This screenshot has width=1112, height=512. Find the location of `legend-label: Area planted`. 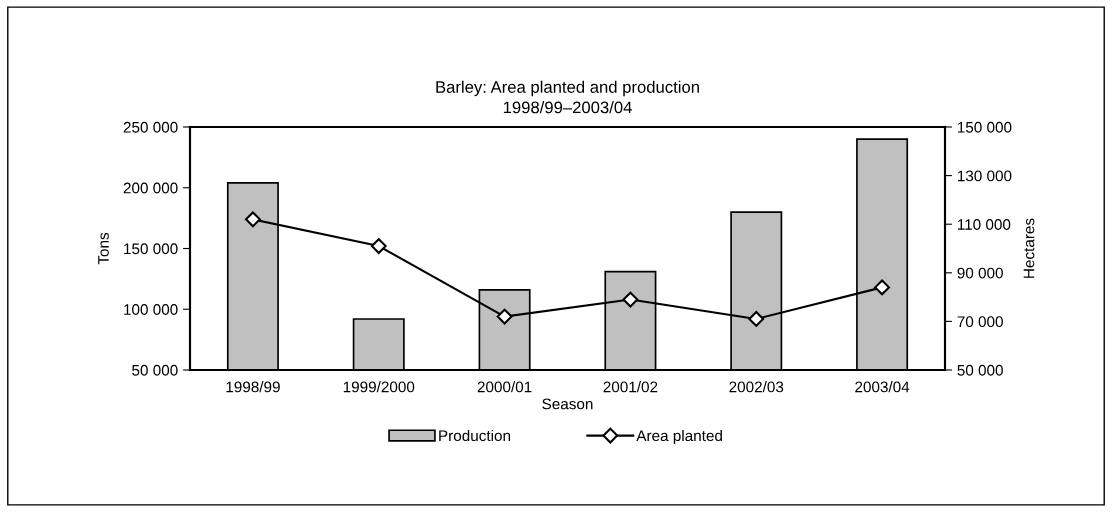

legend-label: Area planted is located at coordinates (679, 437).